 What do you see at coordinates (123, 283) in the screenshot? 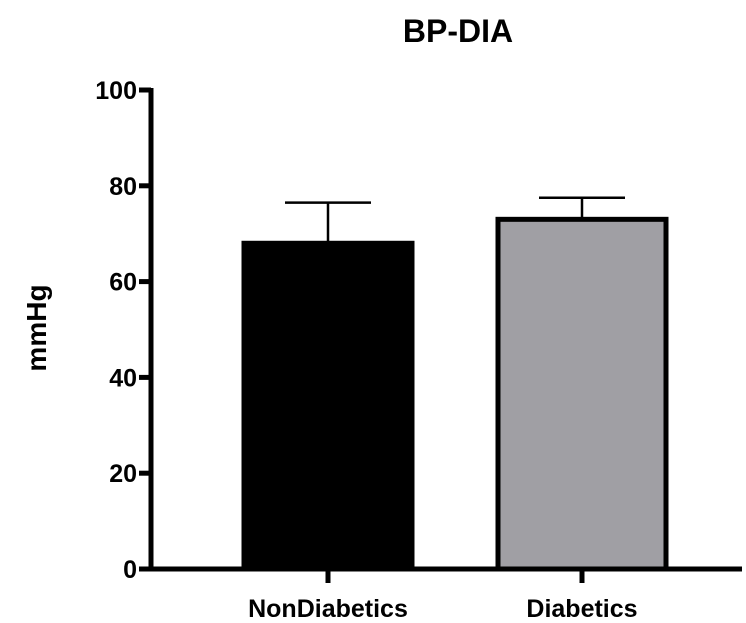
I see `y-tick-label-60: 60` at bounding box center [123, 283].